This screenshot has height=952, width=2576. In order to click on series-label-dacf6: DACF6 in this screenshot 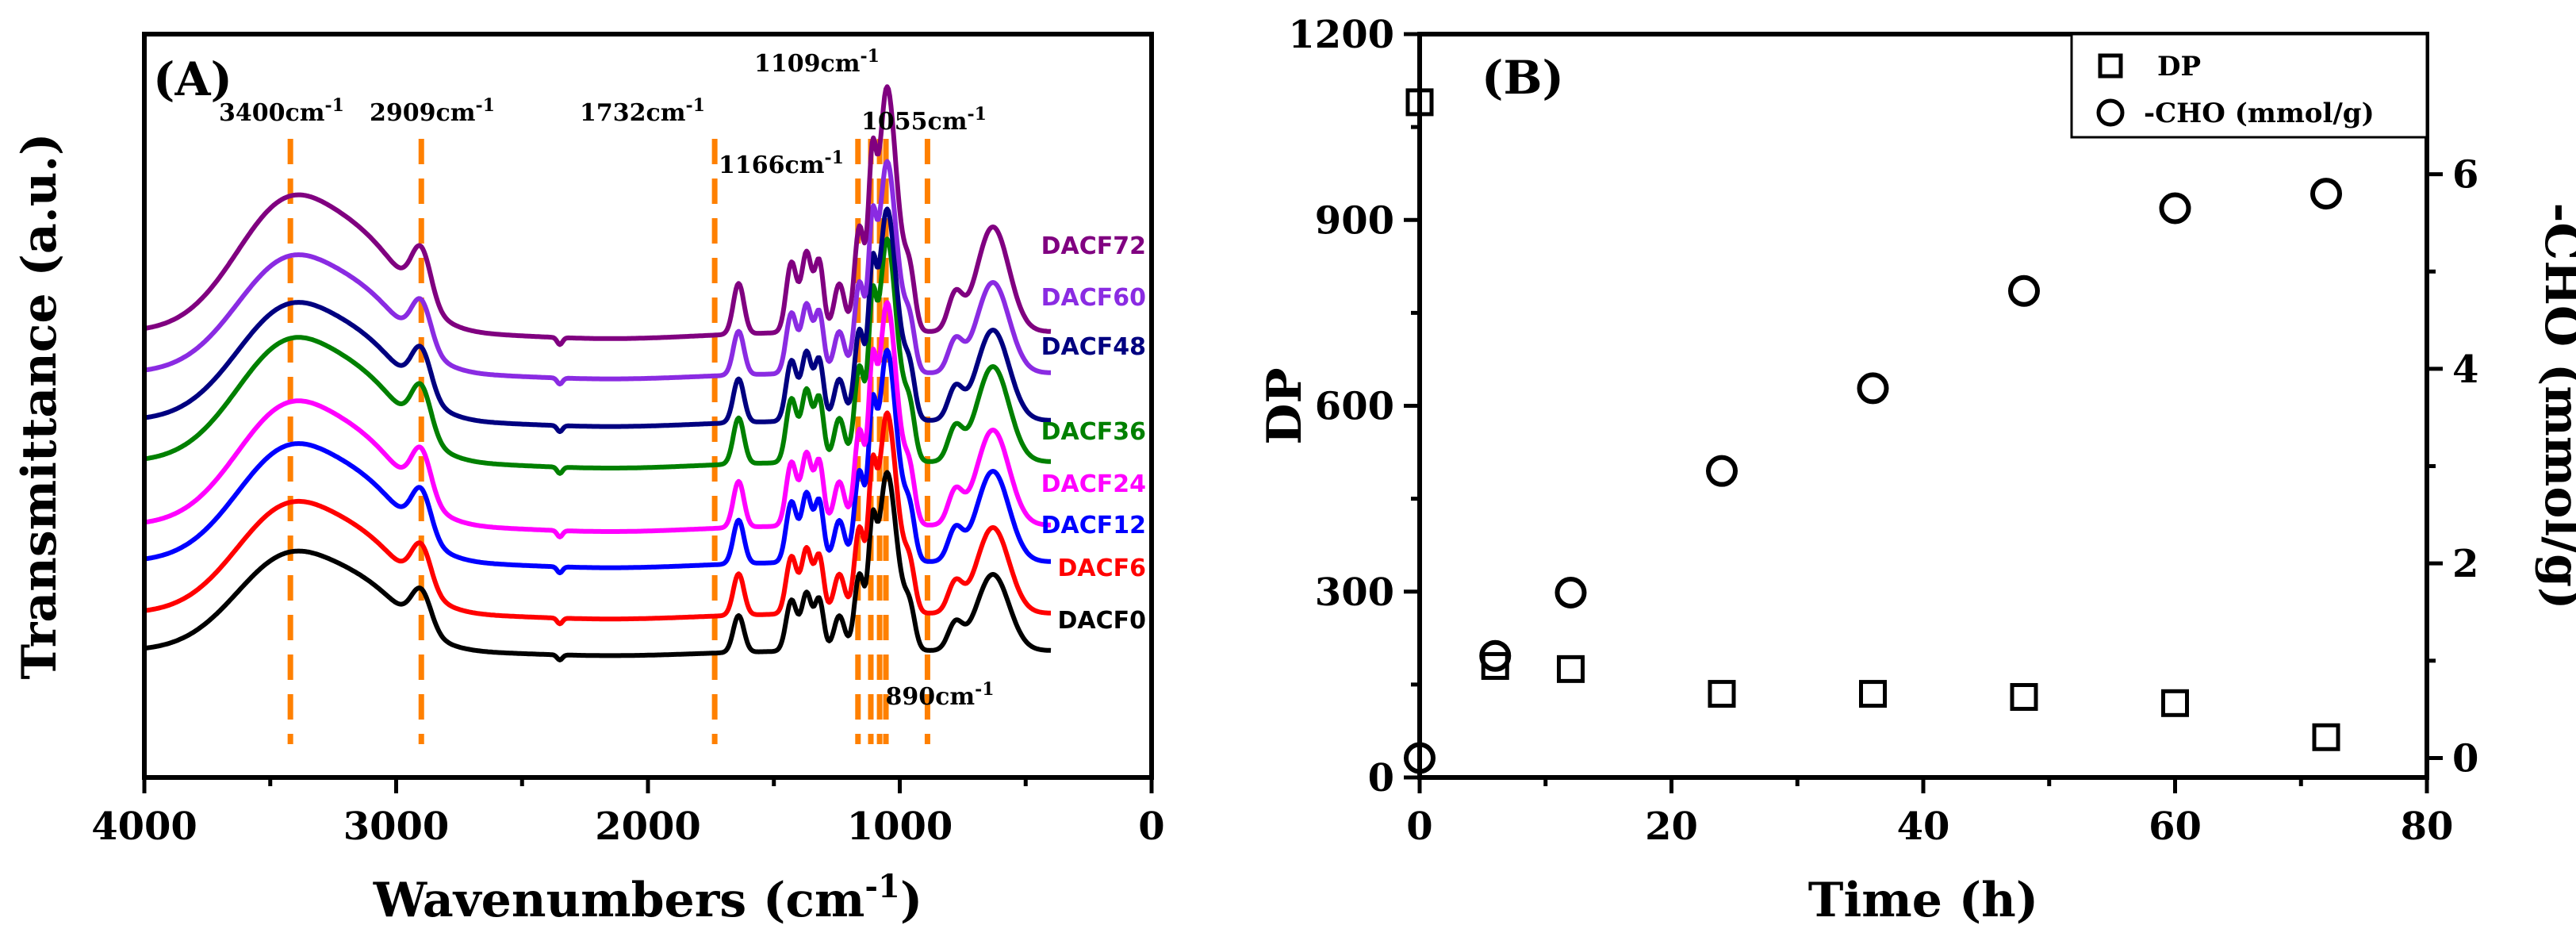, I will do `click(1101, 568)`.